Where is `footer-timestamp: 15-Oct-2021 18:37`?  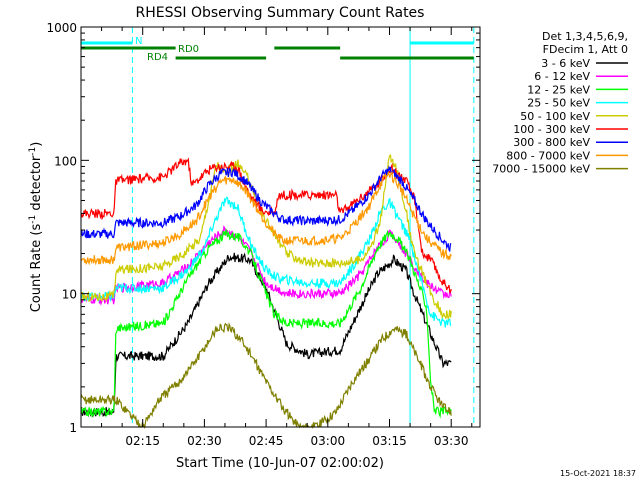 footer-timestamp: 15-Oct-2021 18:37 is located at coordinates (598, 473).